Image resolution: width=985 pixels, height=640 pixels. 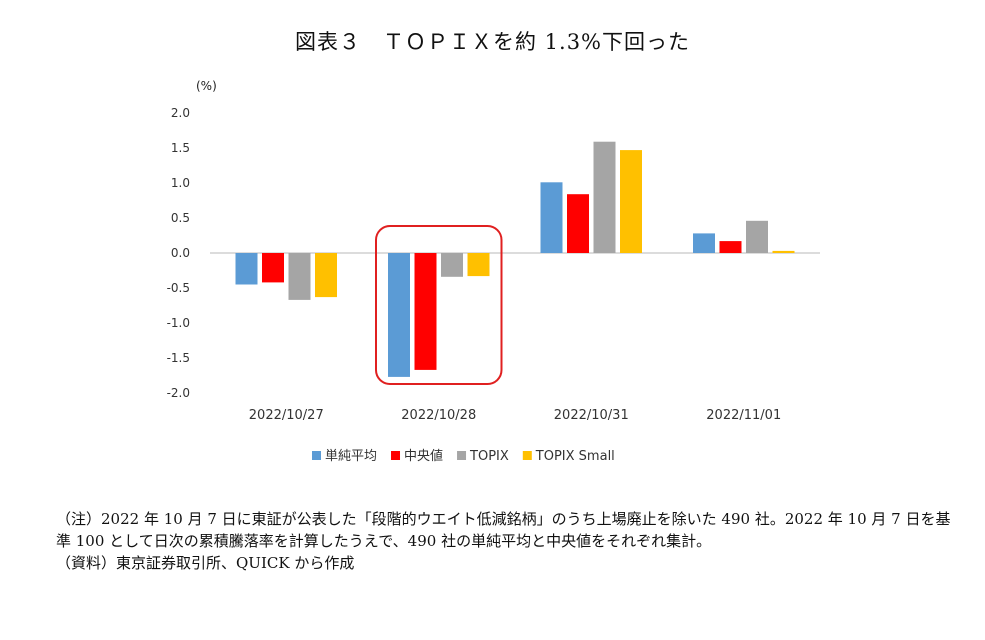 What do you see at coordinates (439, 305) in the screenshot?
I see `highlight-box` at bounding box center [439, 305].